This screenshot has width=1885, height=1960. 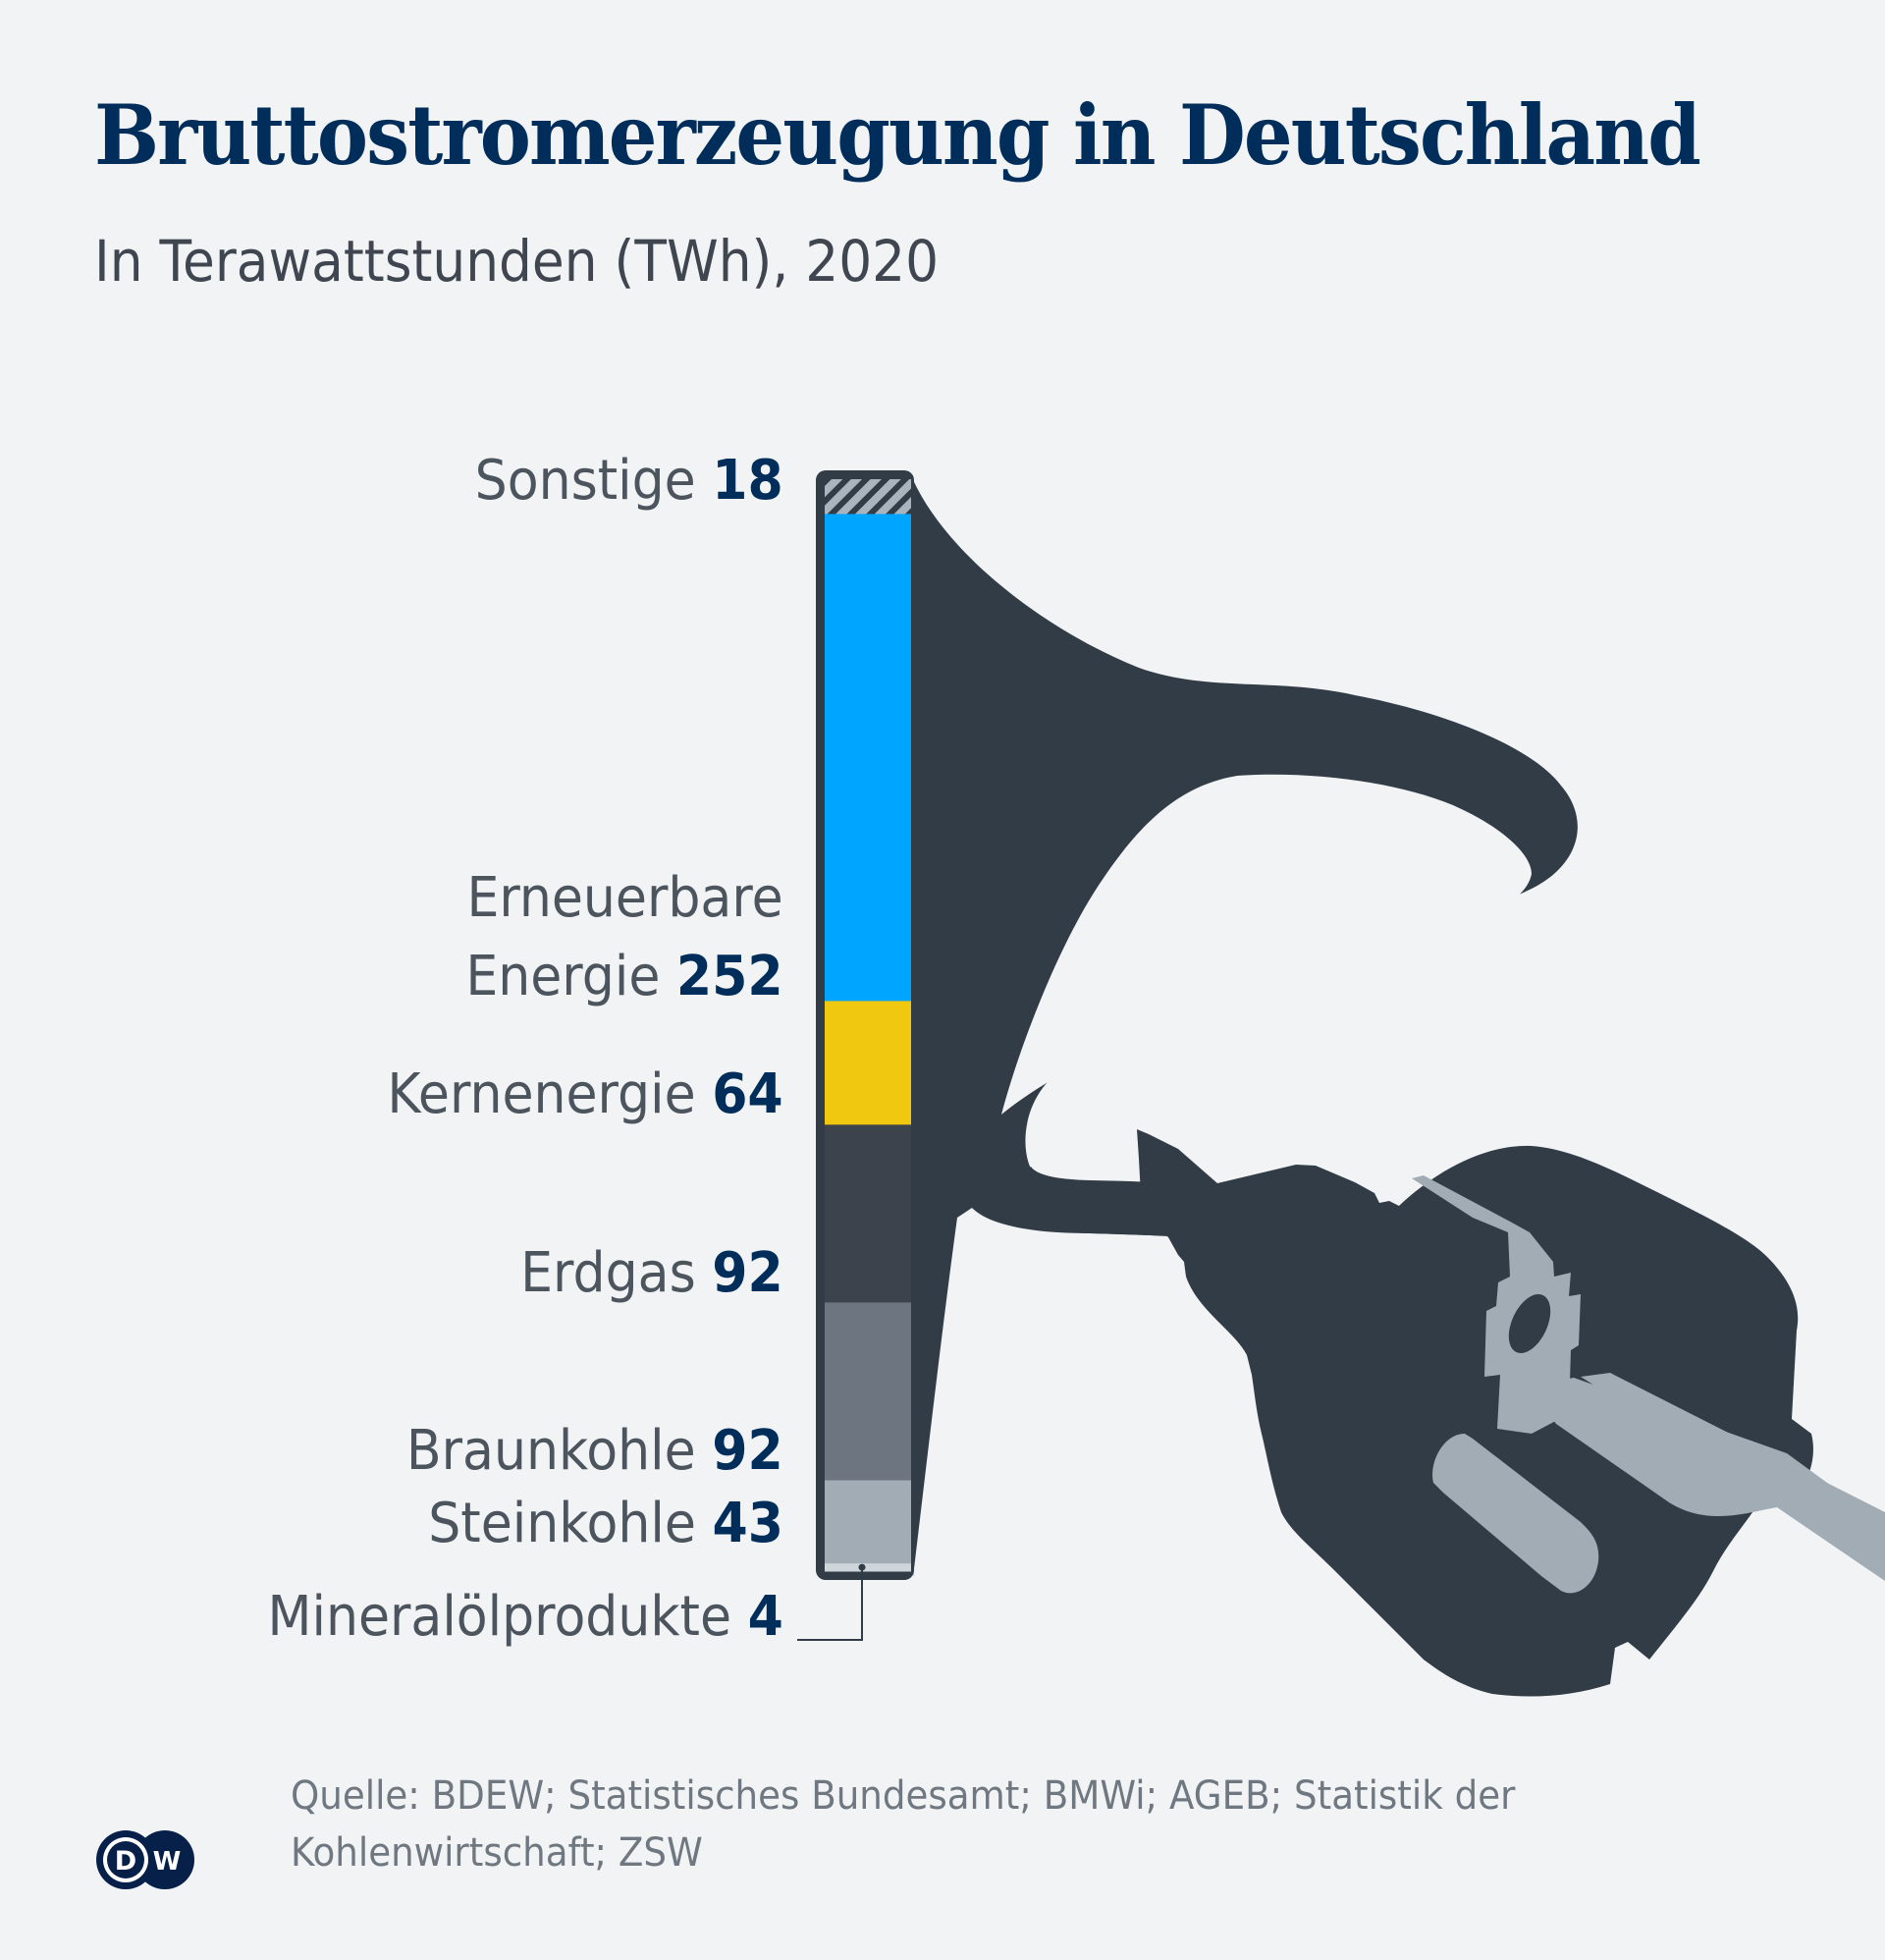 I want to click on bar-segment-sonstige, so click(x=868, y=497).